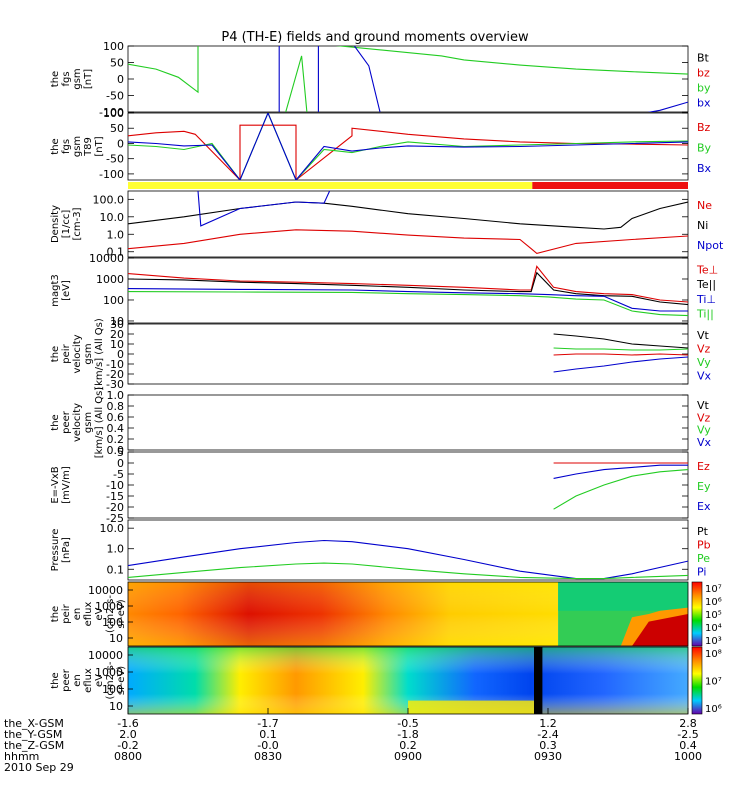  What do you see at coordinates (620, 341) in the screenshot?
I see `series-line-Vt` at bounding box center [620, 341].